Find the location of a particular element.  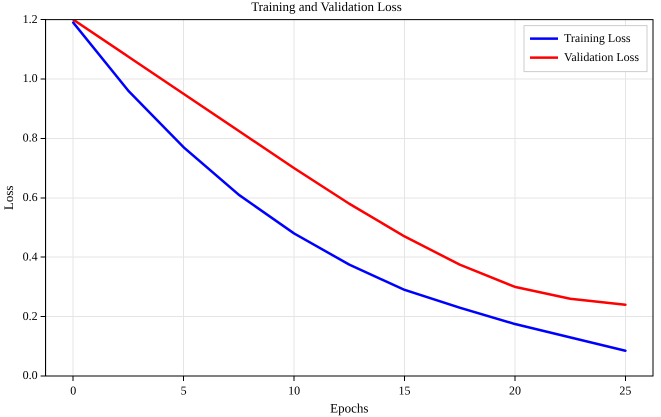

x-tick-label: 5 is located at coordinates (183, 390).